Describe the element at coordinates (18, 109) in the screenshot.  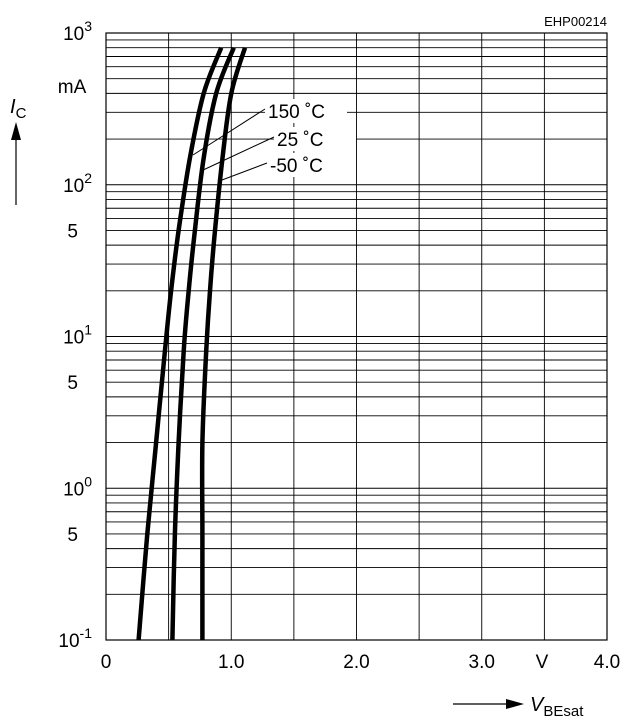
I see `y-axis-label: IC` at that location.